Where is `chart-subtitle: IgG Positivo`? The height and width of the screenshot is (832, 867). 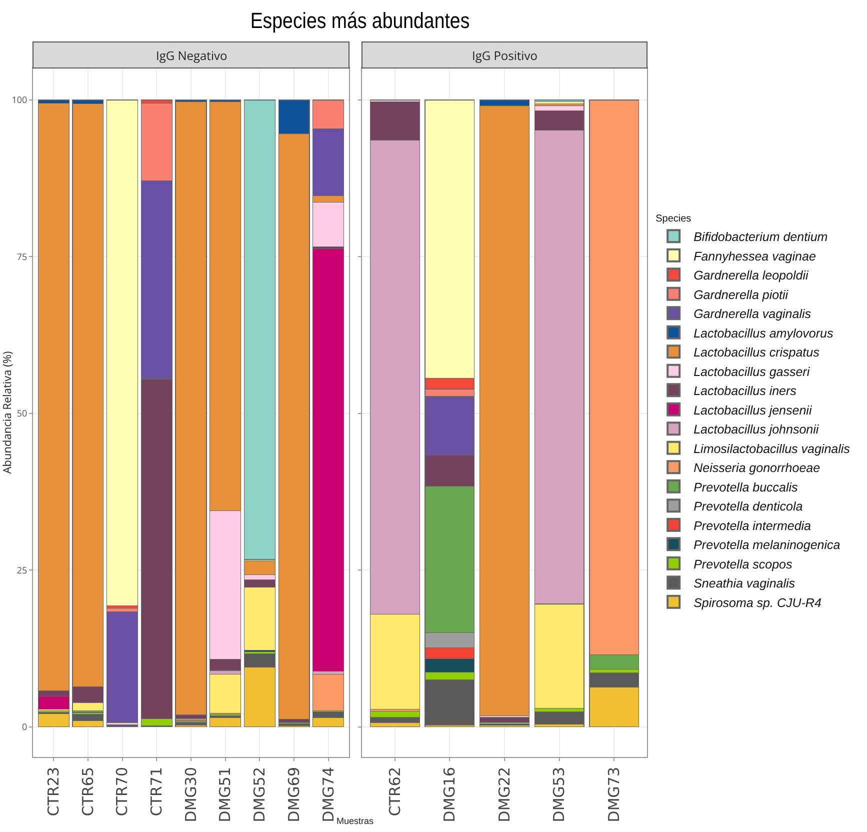
chart-subtitle: IgG Positivo is located at coordinates (505, 55).